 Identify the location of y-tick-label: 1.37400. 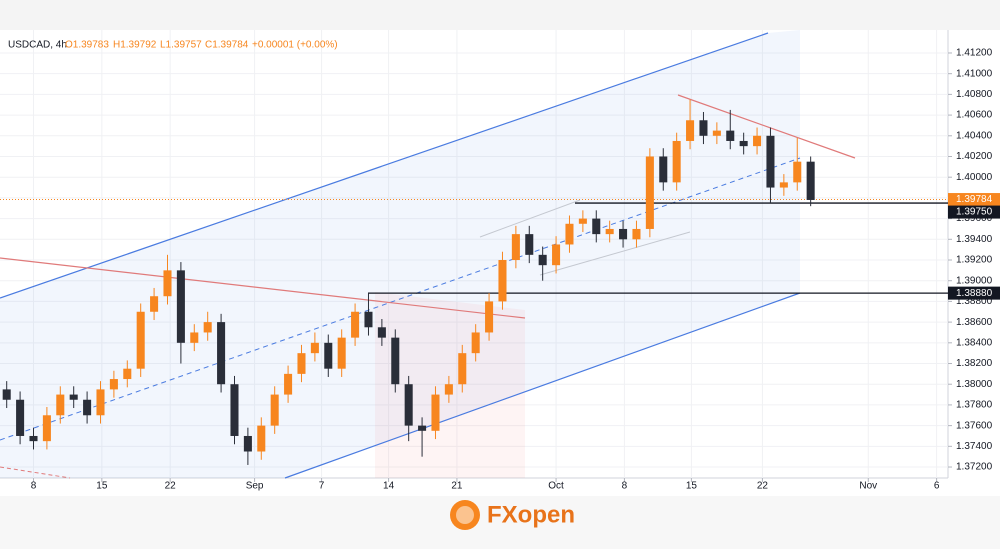
(974, 446).